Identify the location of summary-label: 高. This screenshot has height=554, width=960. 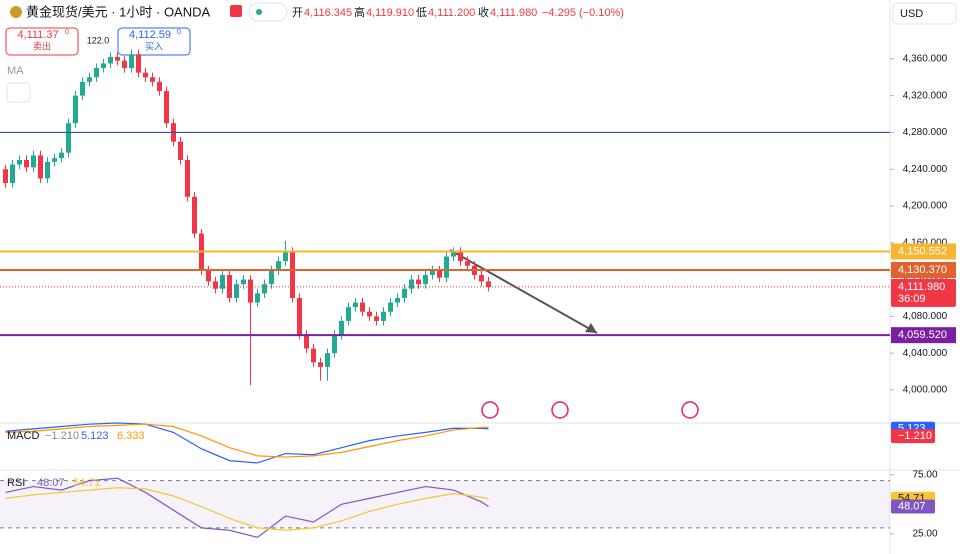
(359, 12).